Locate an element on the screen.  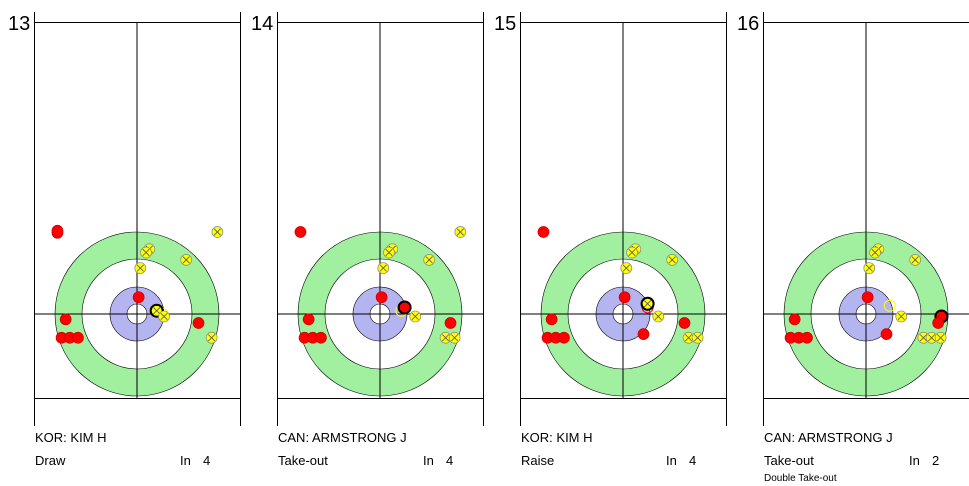
last-stone-highlight is located at coordinates (404, 307).